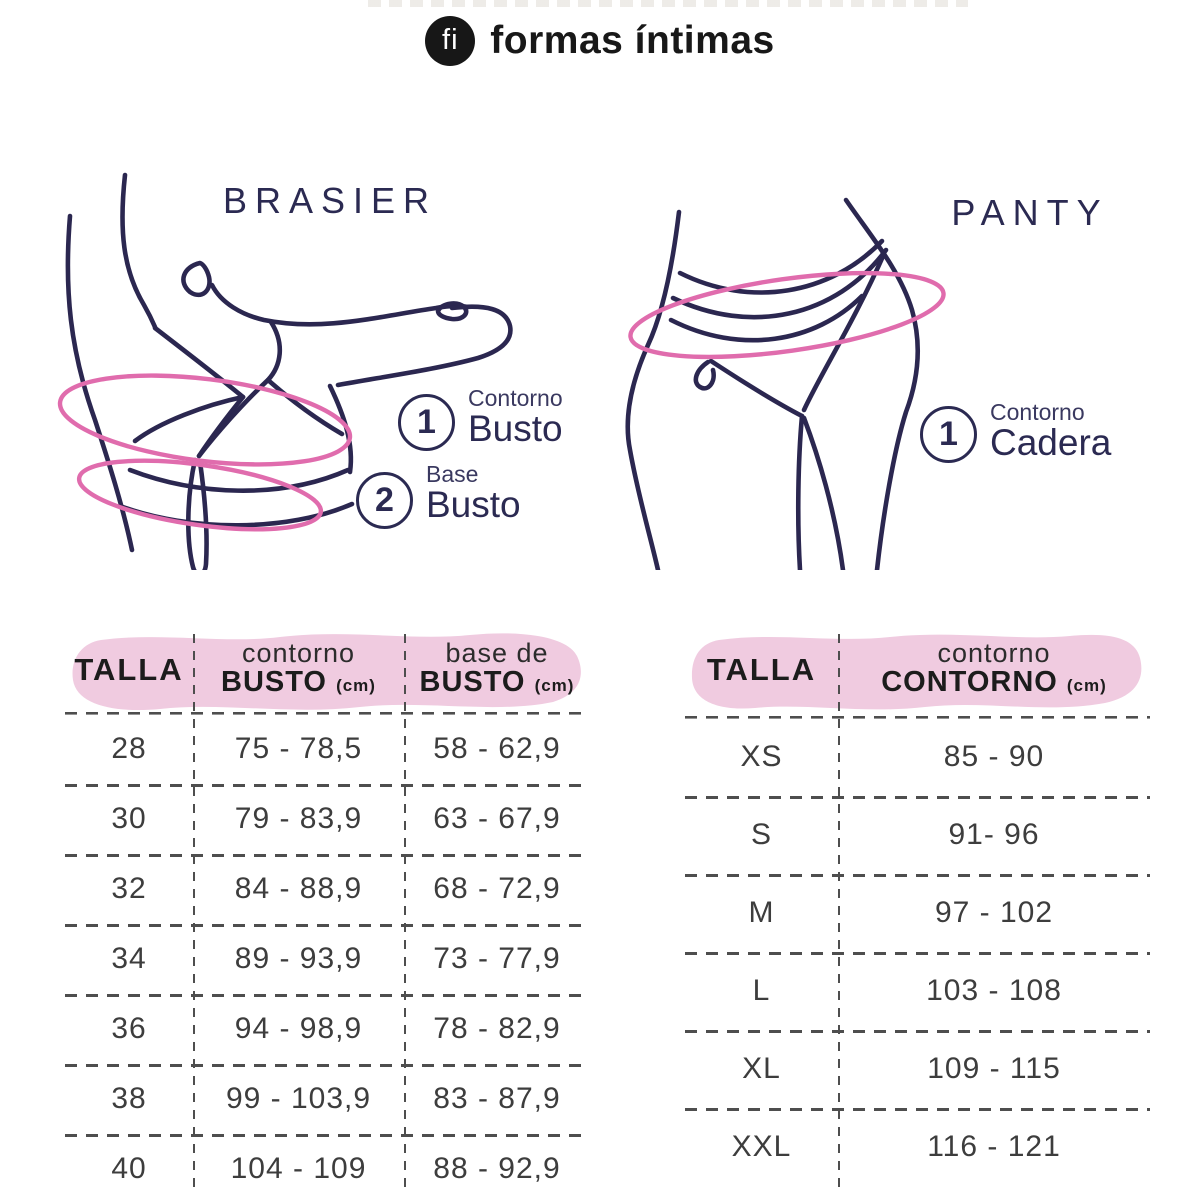  Describe the element at coordinates (129, 1168) in the screenshot. I see `cell-talla: 40` at that location.